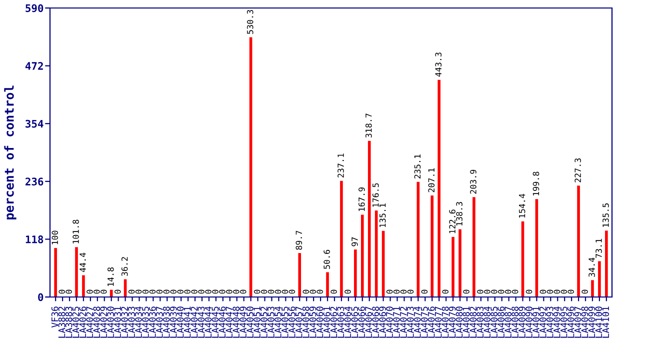  I want to click on x-tick-label: LA4045, so click(215, 322).